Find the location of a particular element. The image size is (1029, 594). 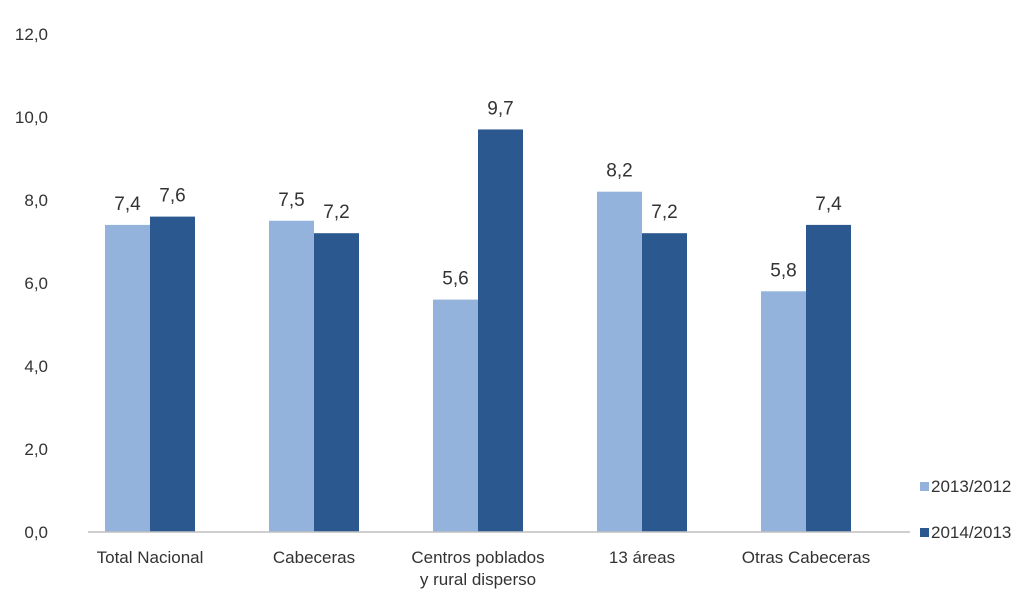

legend-label: 2014/2013 is located at coordinates (971, 532).